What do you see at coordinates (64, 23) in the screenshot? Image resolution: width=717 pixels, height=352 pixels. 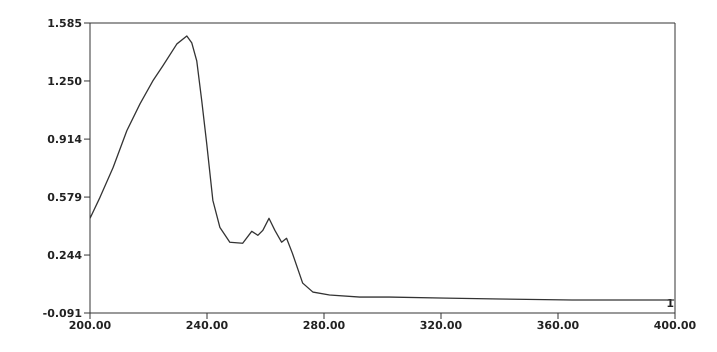 I see `y-tick-label: 1.585` at bounding box center [64, 23].